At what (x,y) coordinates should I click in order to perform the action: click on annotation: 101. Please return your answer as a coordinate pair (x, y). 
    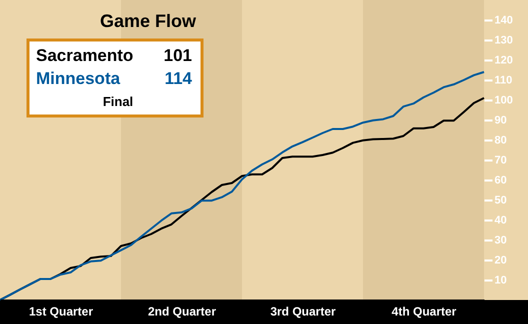
    Looking at the image, I should click on (178, 55).